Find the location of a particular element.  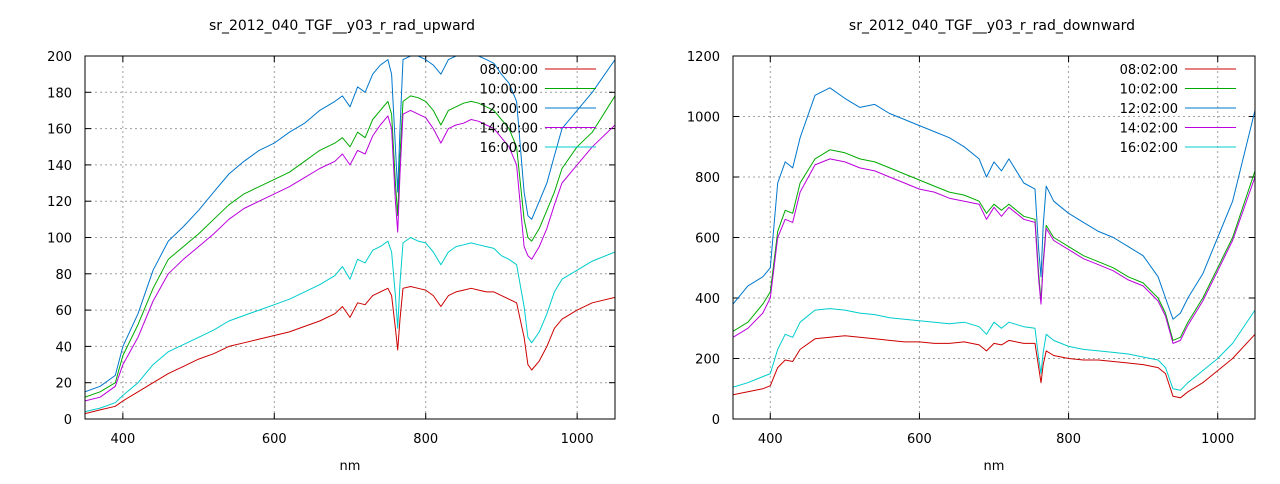

series-line-08:02:00 is located at coordinates (994, 366).